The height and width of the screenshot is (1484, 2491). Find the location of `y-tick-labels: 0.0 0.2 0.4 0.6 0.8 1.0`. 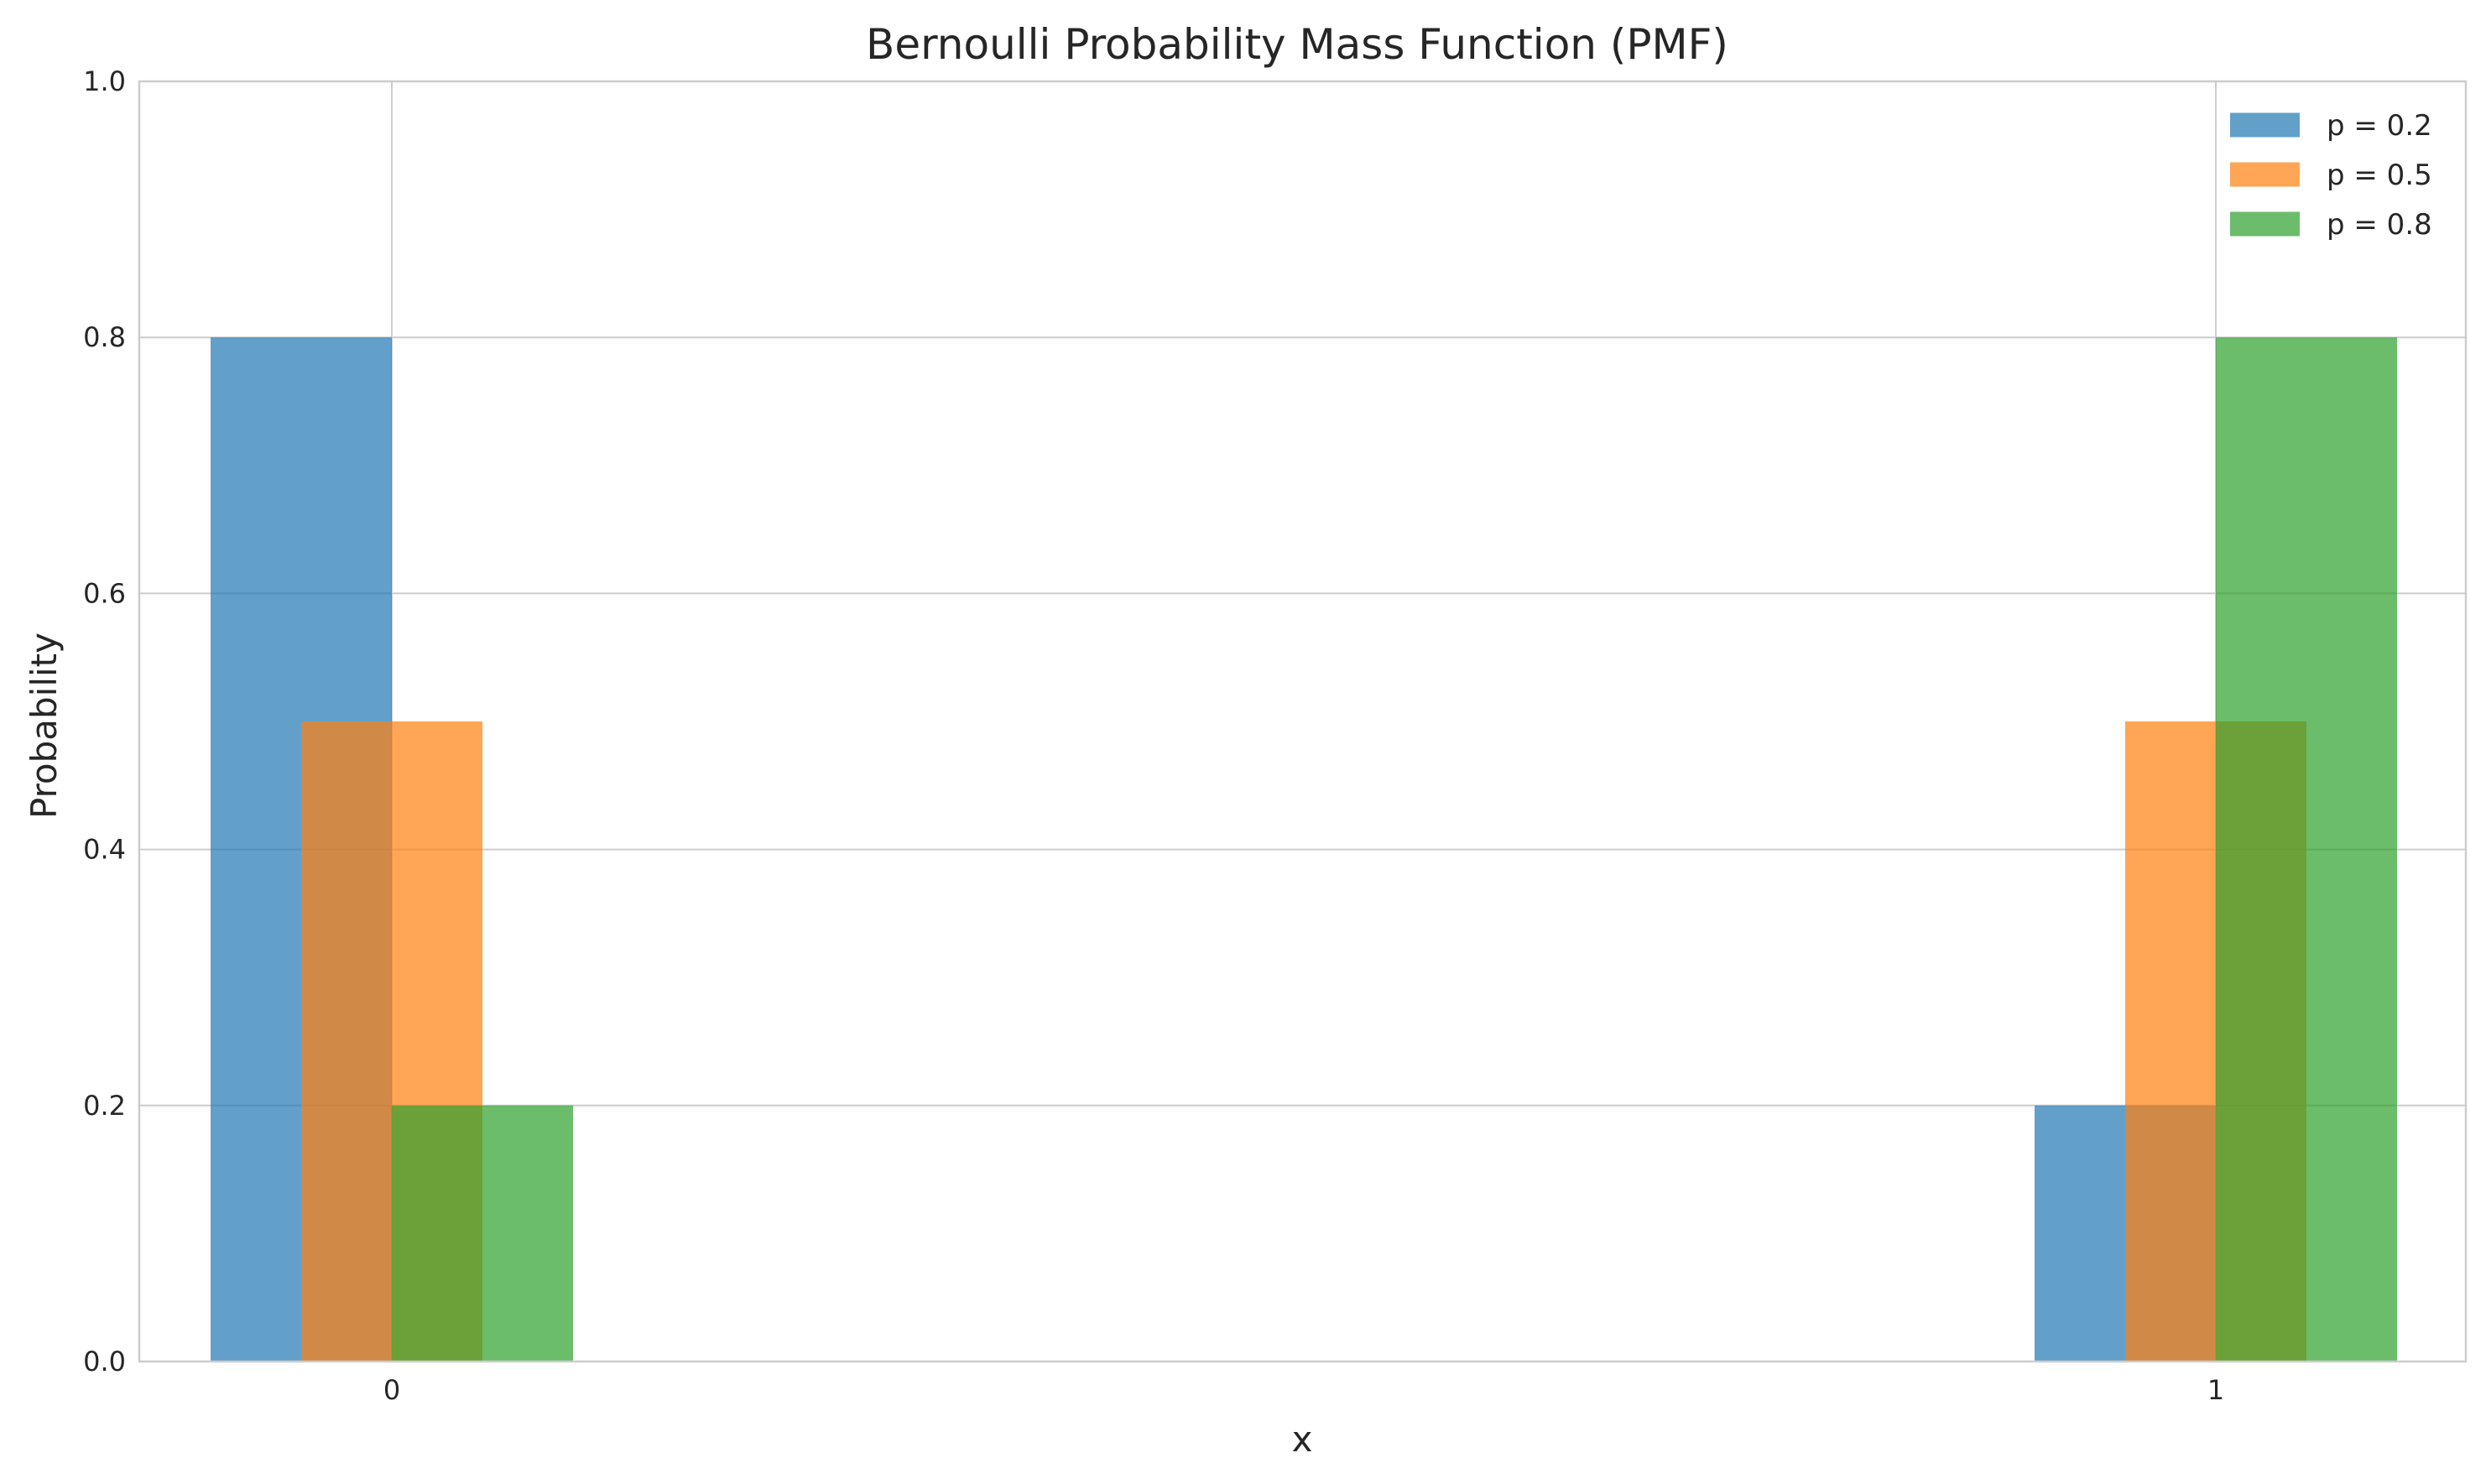

y-tick-labels: 0.0 0.2 0.4 0.6 0.8 1.0 is located at coordinates (104, 721).